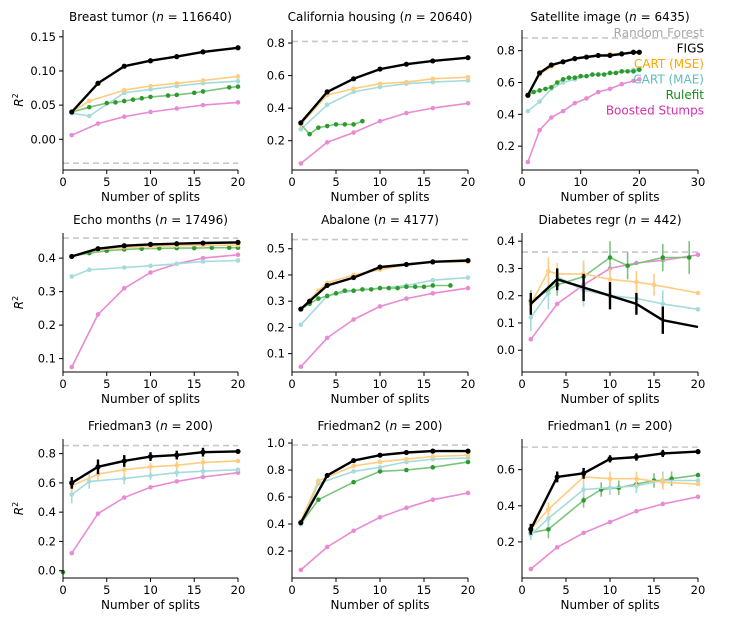 This screenshot has height=623, width=747. I want to click on series-rulefit, so click(155, 99).